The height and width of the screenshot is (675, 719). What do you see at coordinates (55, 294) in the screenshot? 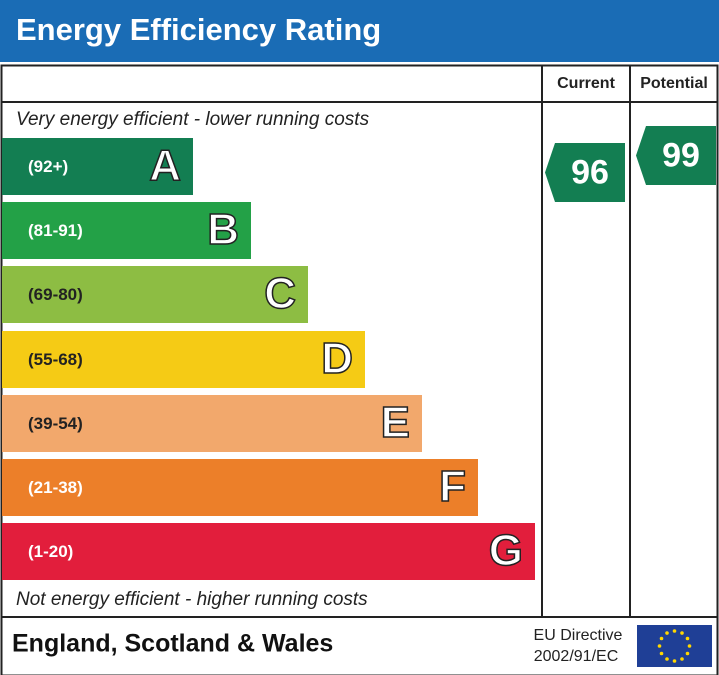
I see `band-range: (69-80)` at bounding box center [55, 294].